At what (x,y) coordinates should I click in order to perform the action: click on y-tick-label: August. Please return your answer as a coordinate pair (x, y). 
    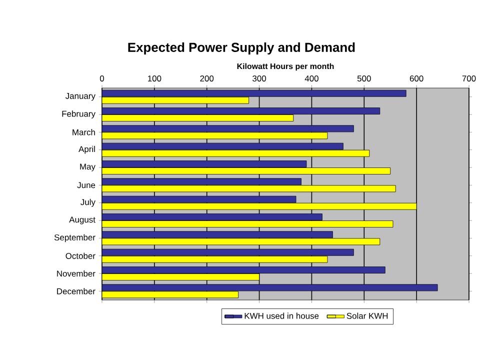
    Looking at the image, I should click on (82, 220).